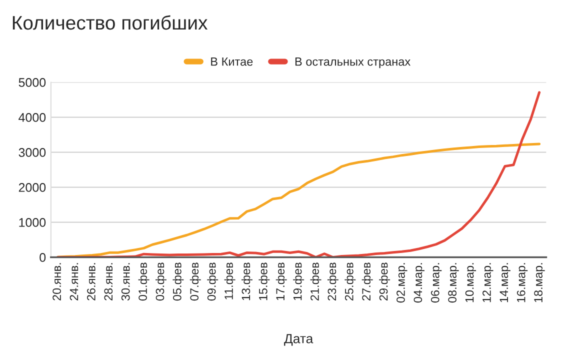 Image resolution: width=566 pixels, height=350 pixels. What do you see at coordinates (539, 282) in the screenshot?
I see `x-tick-label: 18.мар.` at bounding box center [539, 282].